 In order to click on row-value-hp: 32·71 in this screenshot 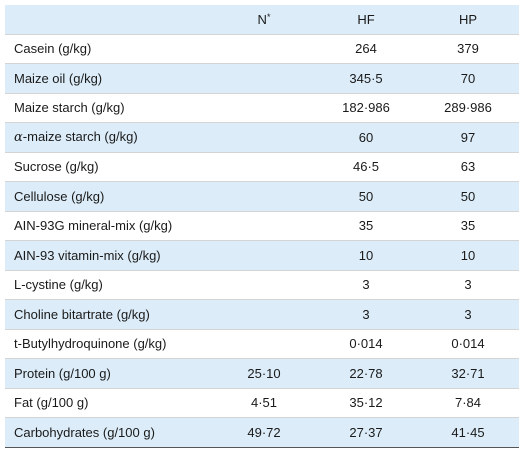, I will do `click(468, 373)`.